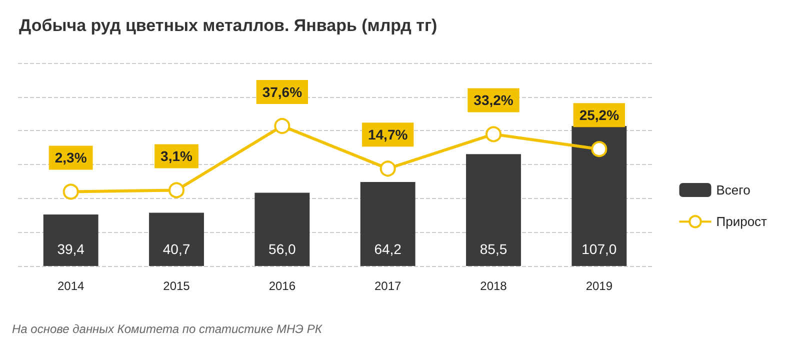  I want to click on data-label: 14,7%, so click(388, 134).